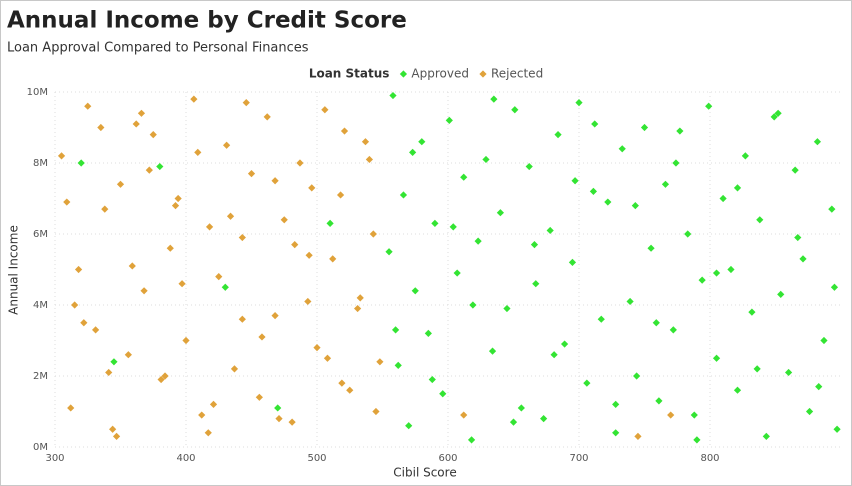 The width and height of the screenshot is (852, 486). Describe the element at coordinates (54, 458) in the screenshot. I see `x-tick-label: 300` at that location.